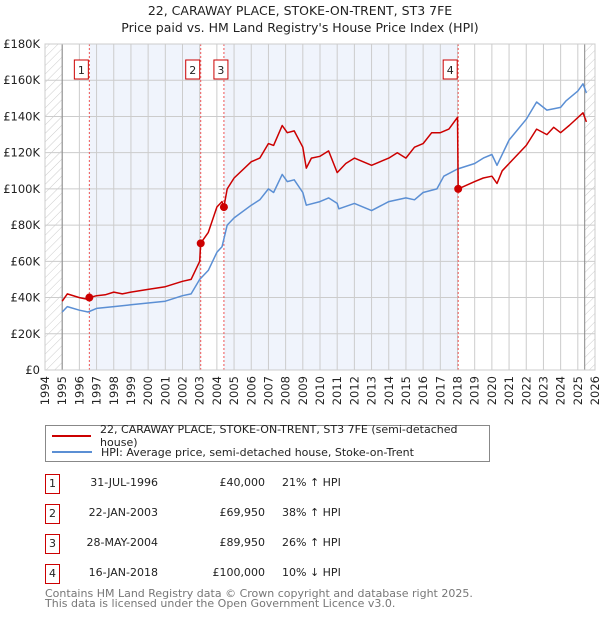 The width and height of the screenshot is (600, 620). I want to click on transaction-date: 16-JAN-2018, so click(123, 572).